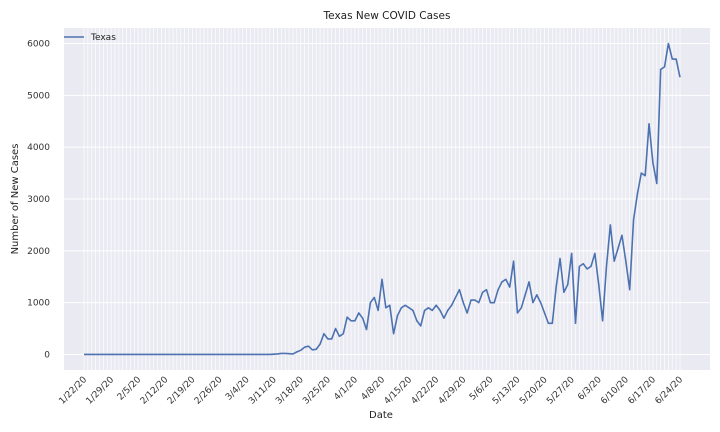 This screenshot has height=432, width=720. I want to click on y-tick-label: 3000, so click(38, 200).